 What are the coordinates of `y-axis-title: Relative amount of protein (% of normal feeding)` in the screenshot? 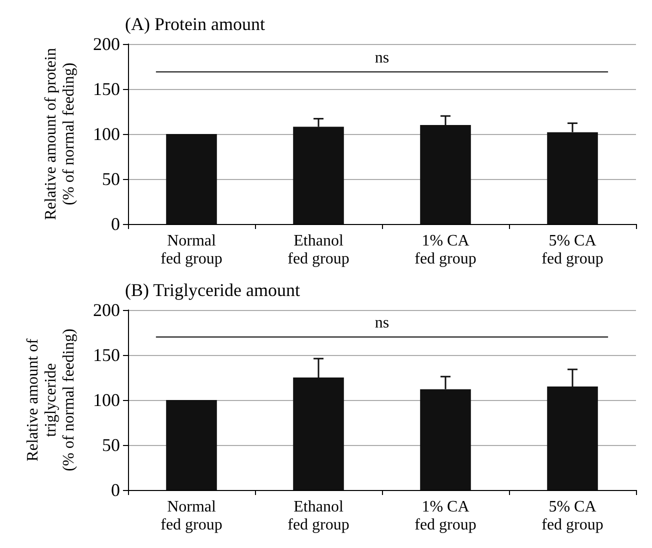 It's located at (60, 134).